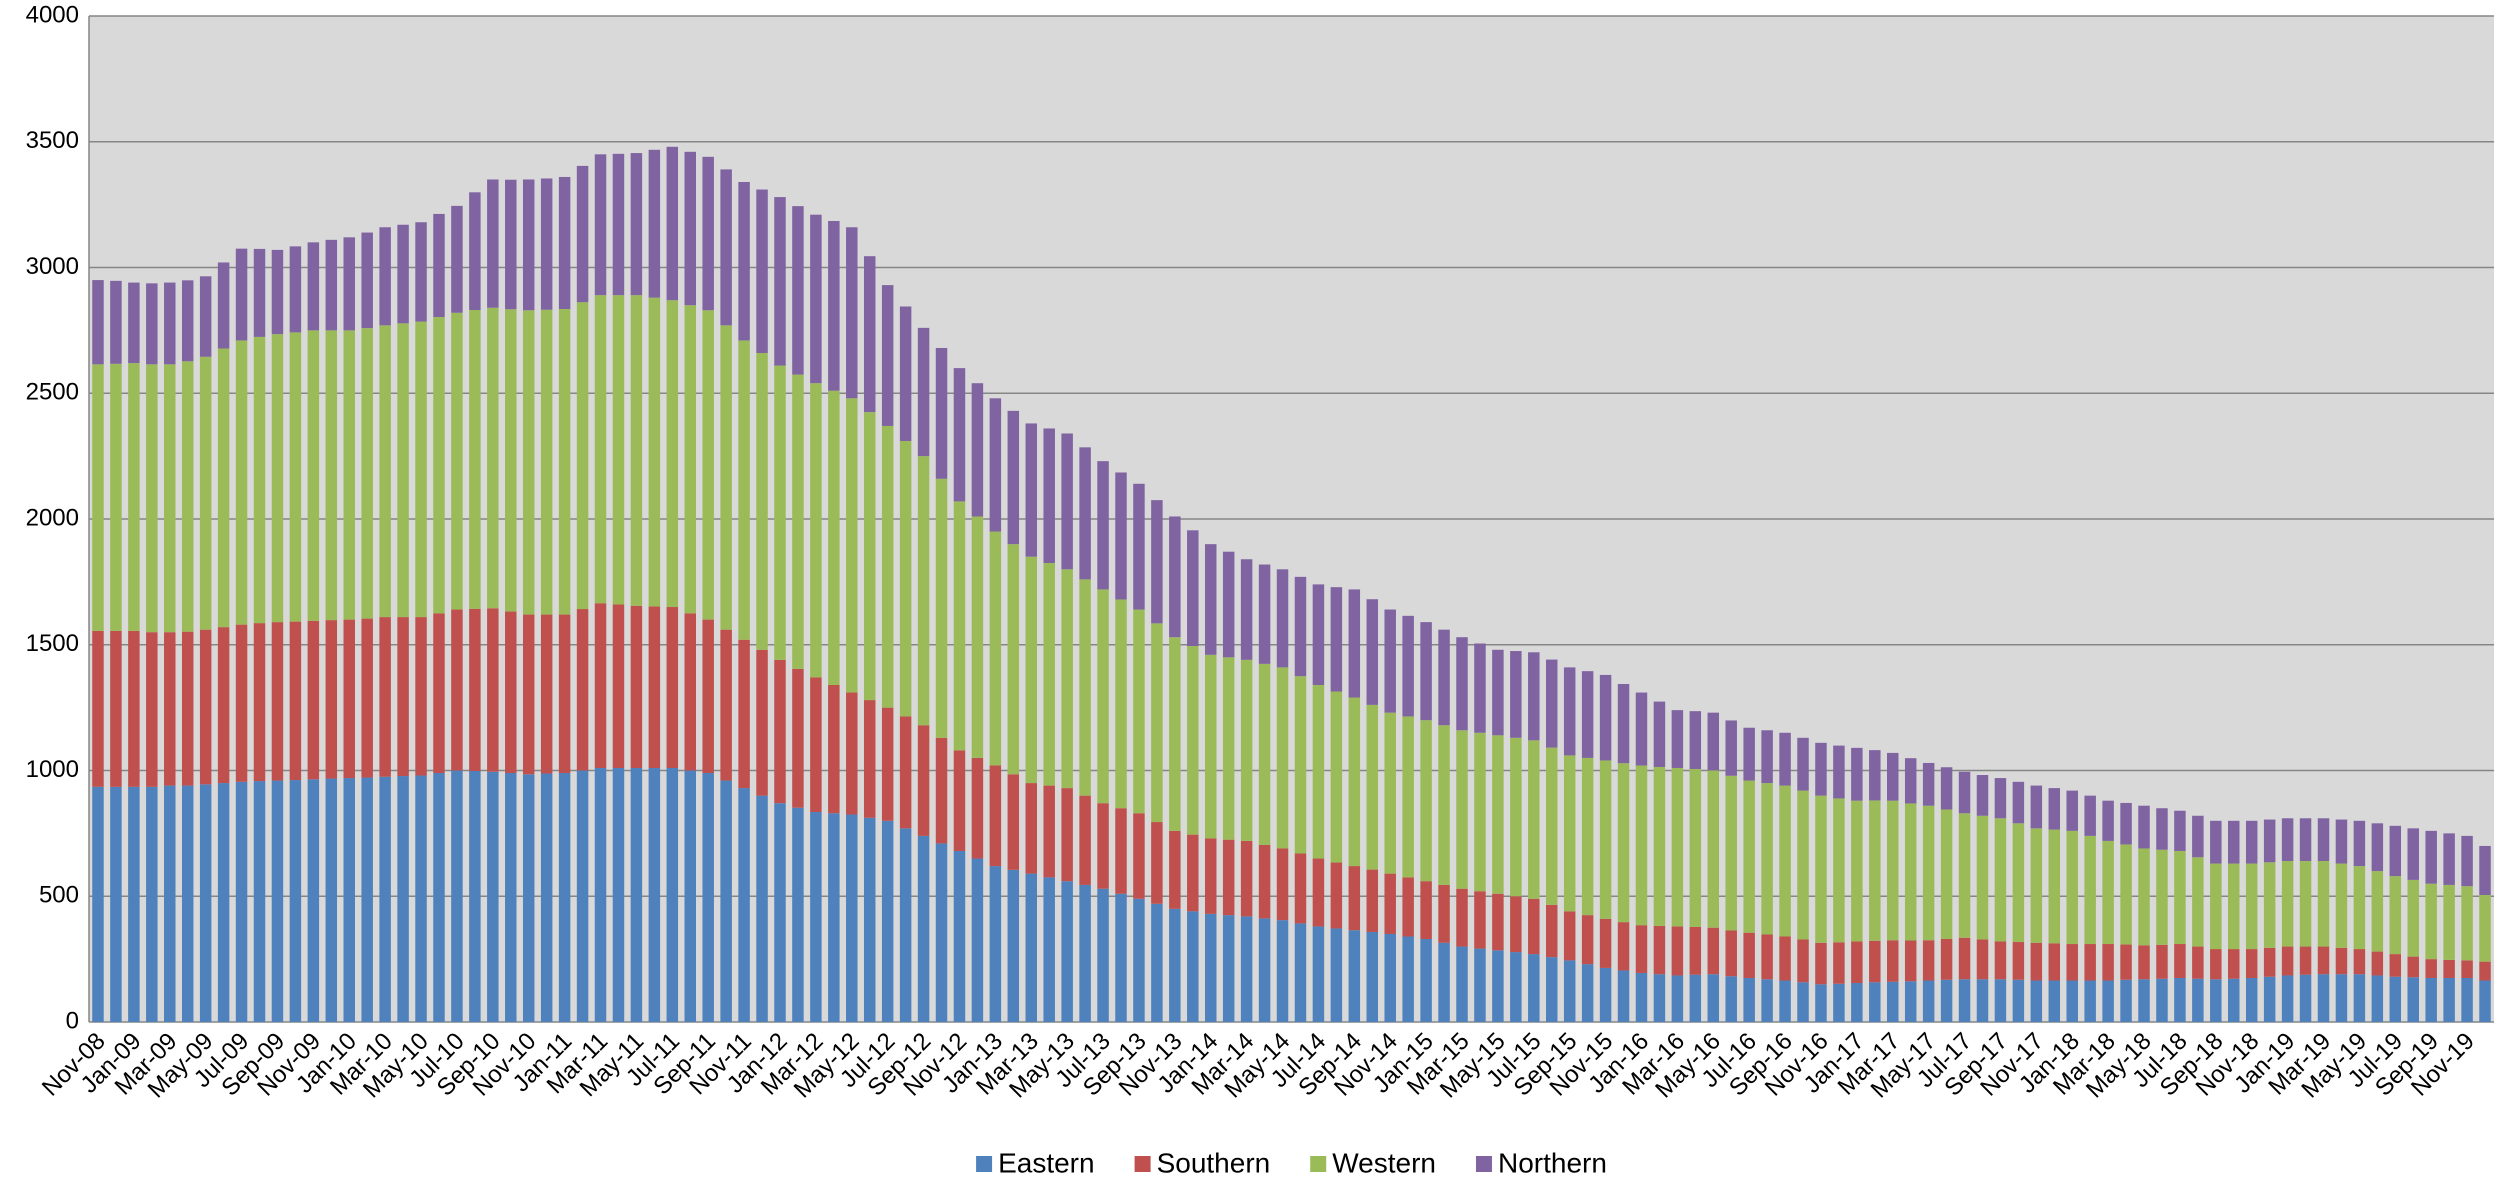  Describe the element at coordinates (52, 14) in the screenshot. I see `y-tick-label: 4000` at that location.